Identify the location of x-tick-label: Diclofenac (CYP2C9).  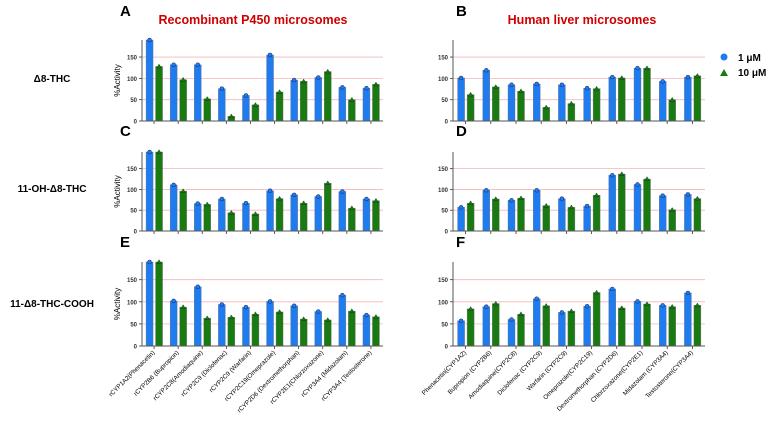
(519, 372).